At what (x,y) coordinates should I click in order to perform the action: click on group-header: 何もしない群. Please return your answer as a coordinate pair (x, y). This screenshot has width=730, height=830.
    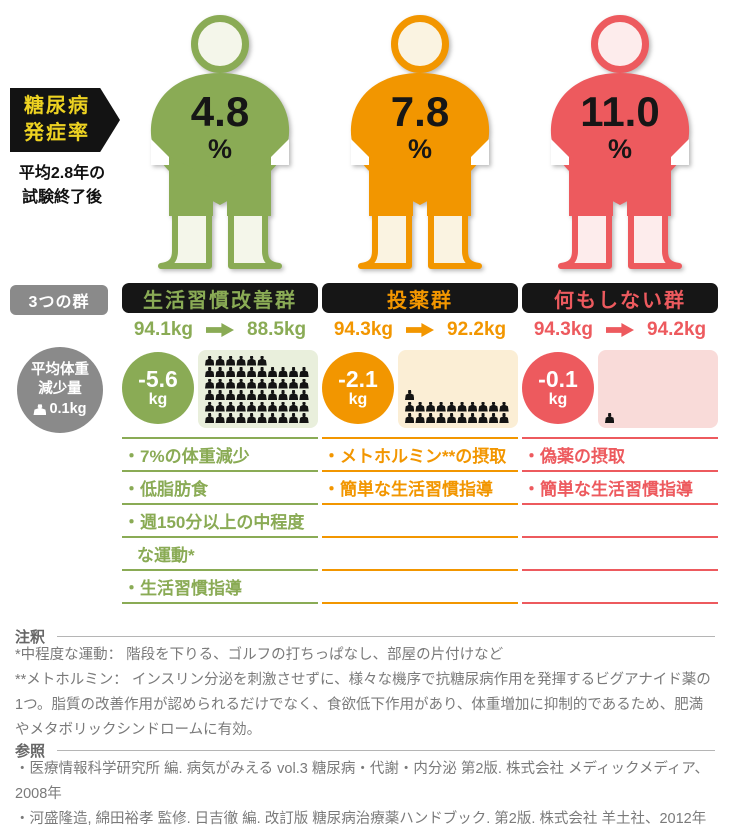
    Looking at the image, I should click on (620, 298).